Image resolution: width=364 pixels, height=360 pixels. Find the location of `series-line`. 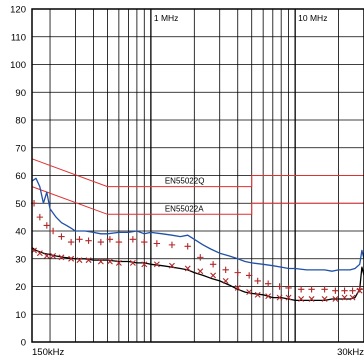

series-line is located at coordinates (197, 274).